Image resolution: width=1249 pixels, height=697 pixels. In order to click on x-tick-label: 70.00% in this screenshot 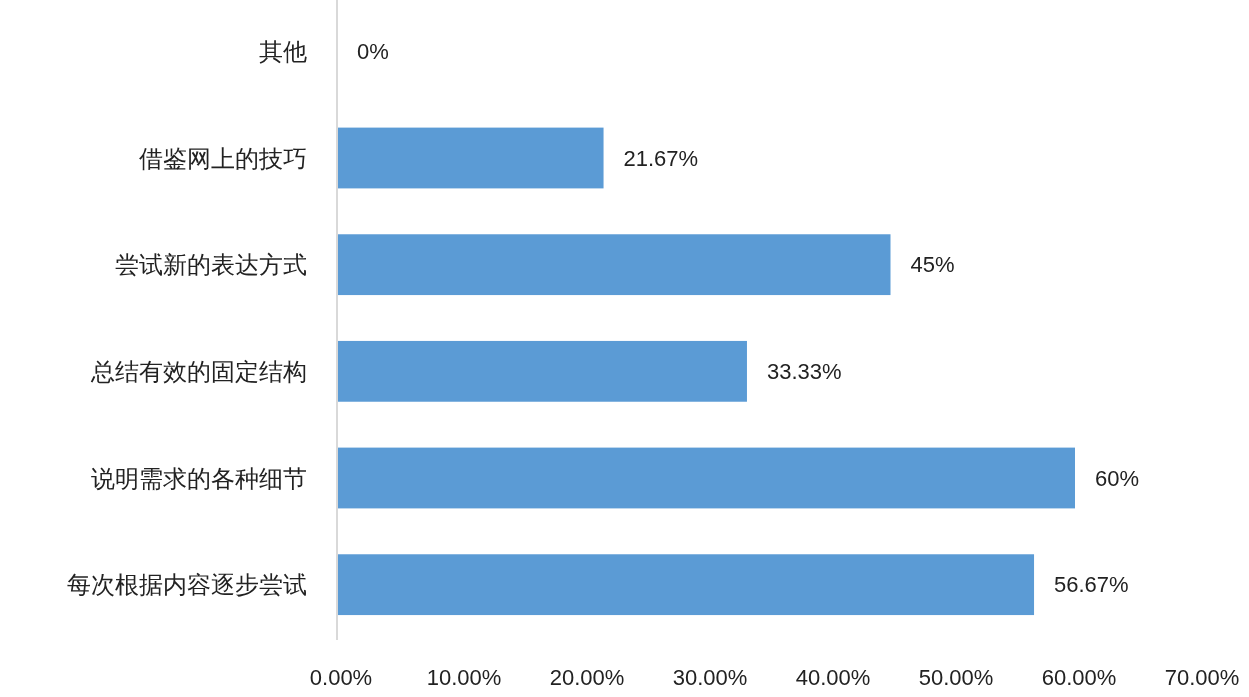, I will do `click(1202, 677)`.